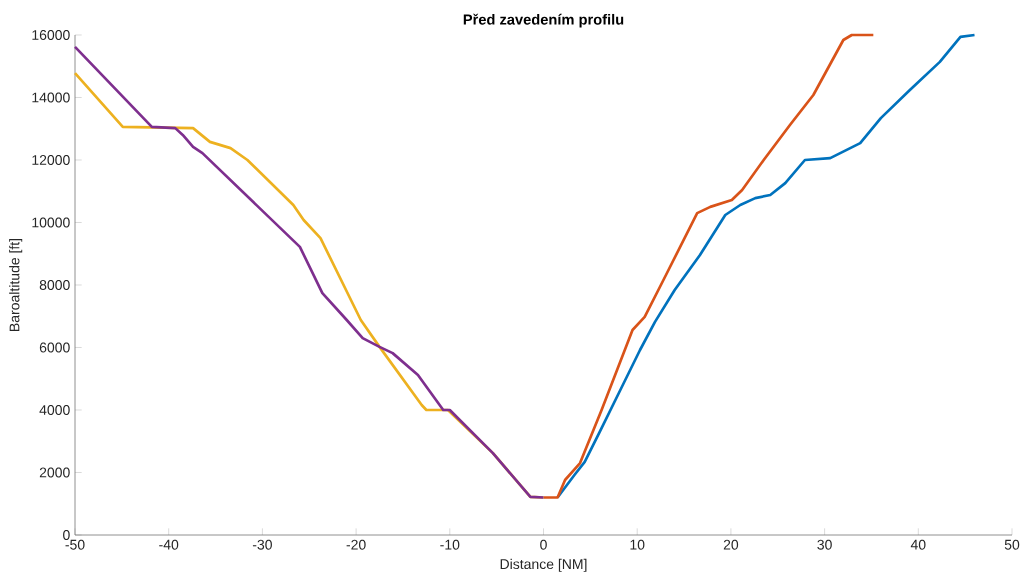  Describe the element at coordinates (51, 97) in the screenshot. I see `y-tick-label: 14000` at that location.